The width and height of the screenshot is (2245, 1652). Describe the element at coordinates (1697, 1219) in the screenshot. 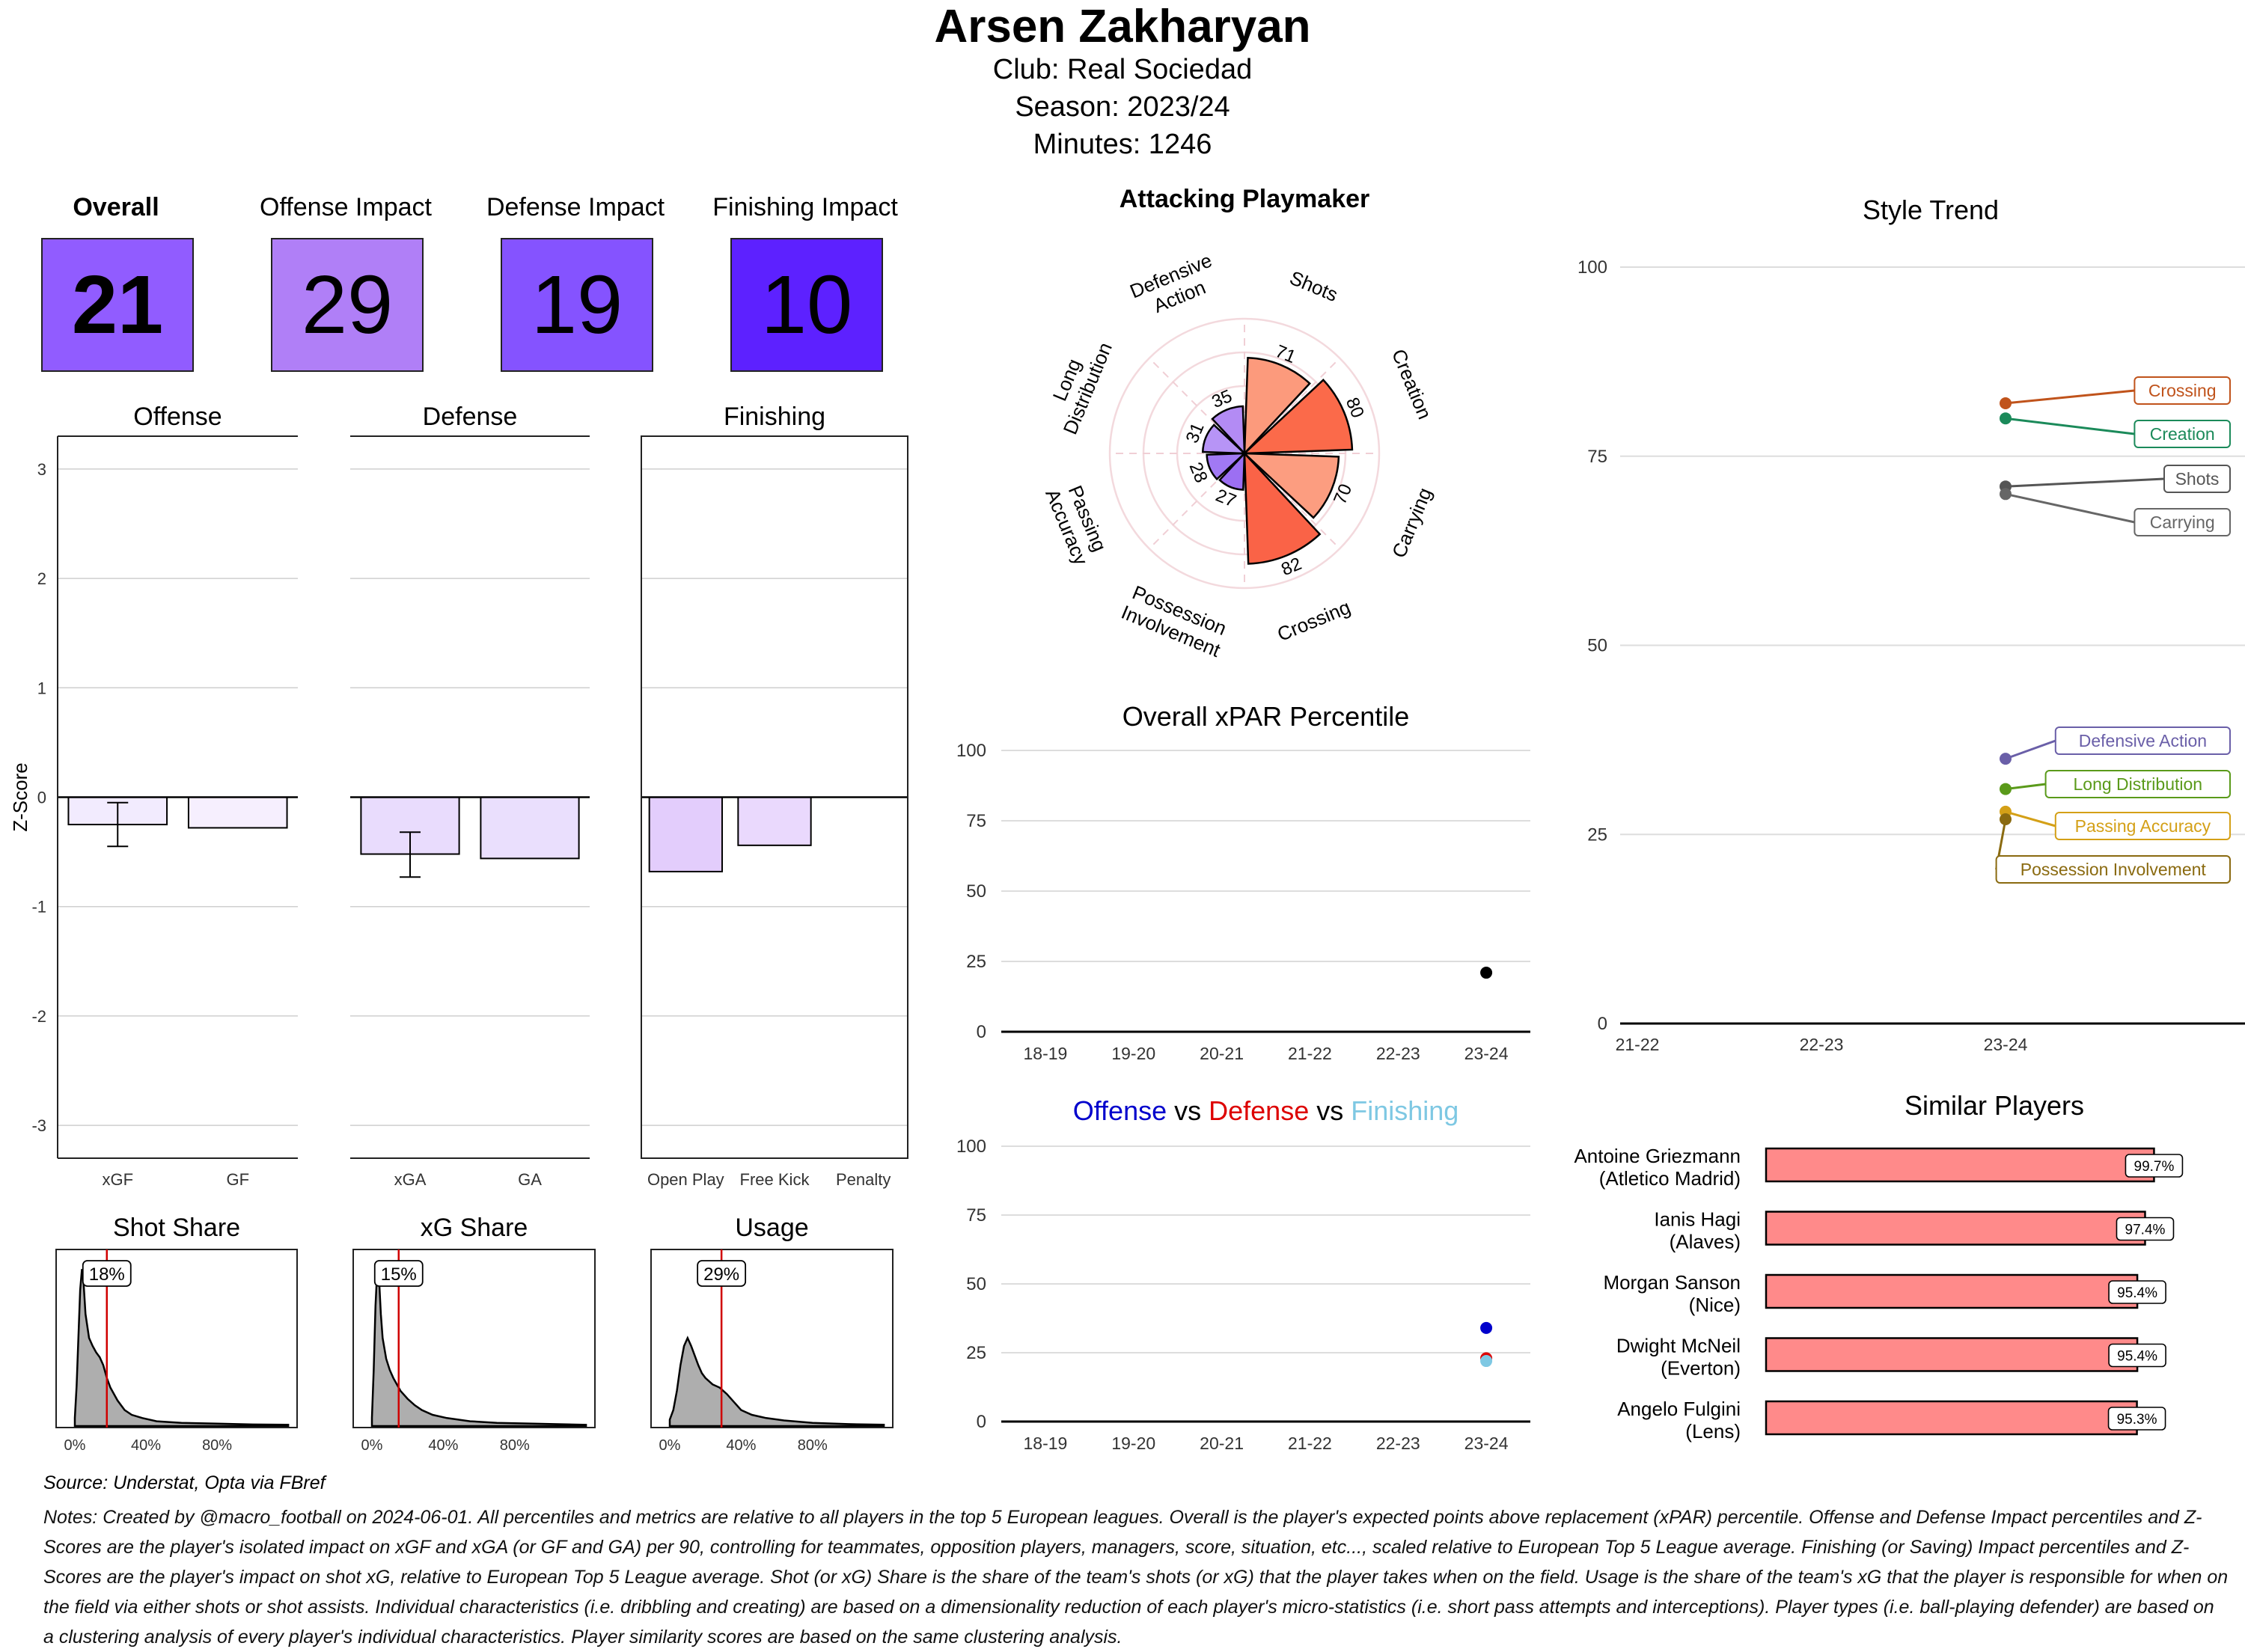

I see `similar-player-name: Ianis Hagi` at that location.